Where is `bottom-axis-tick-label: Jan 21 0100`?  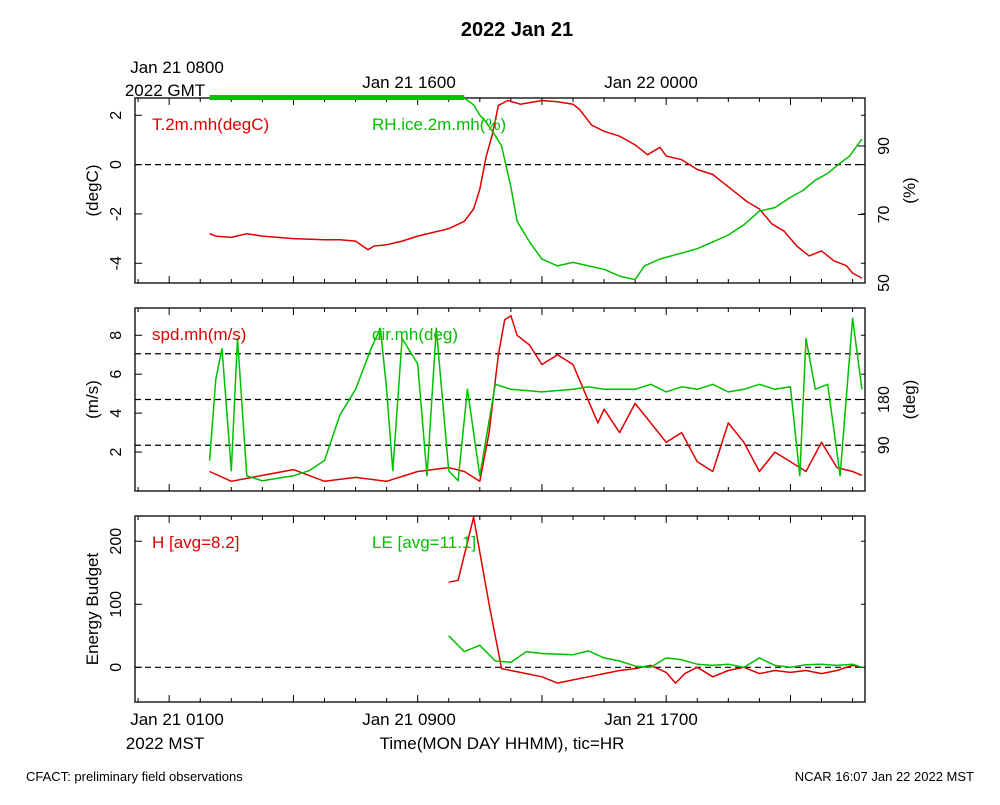 bottom-axis-tick-label: Jan 21 0100 is located at coordinates (177, 719).